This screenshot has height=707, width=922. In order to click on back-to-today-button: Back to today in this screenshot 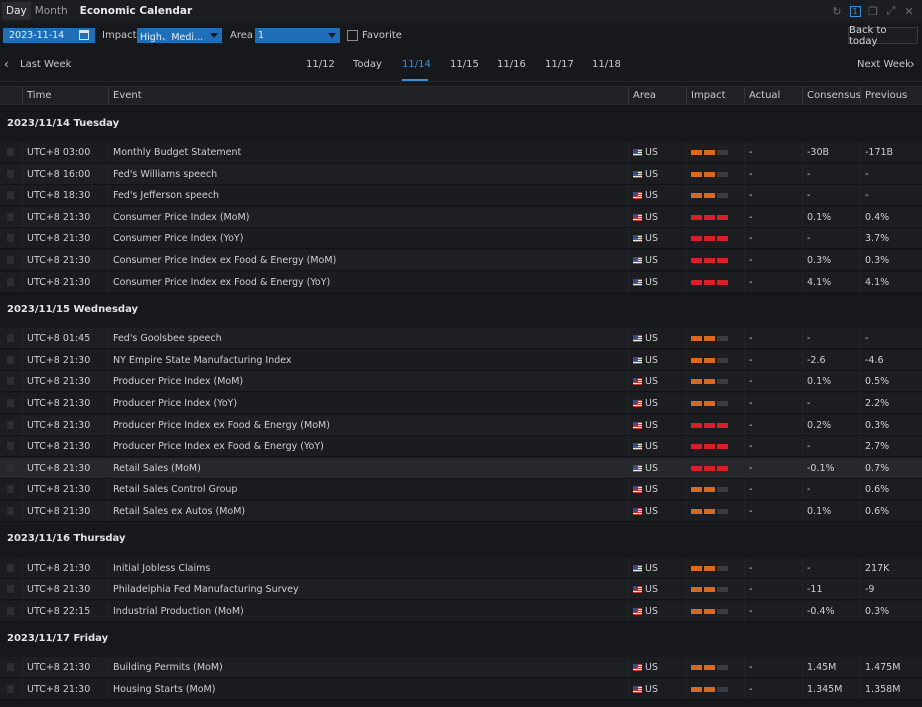, I will do `click(883, 36)`.